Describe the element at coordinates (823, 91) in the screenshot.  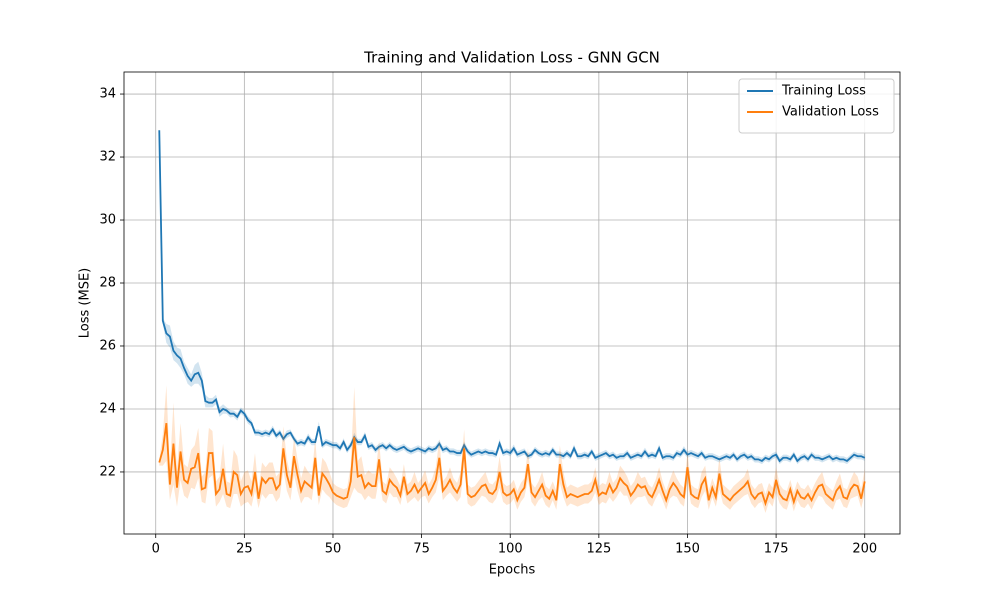
I see `legend-label: Training Loss` at that location.